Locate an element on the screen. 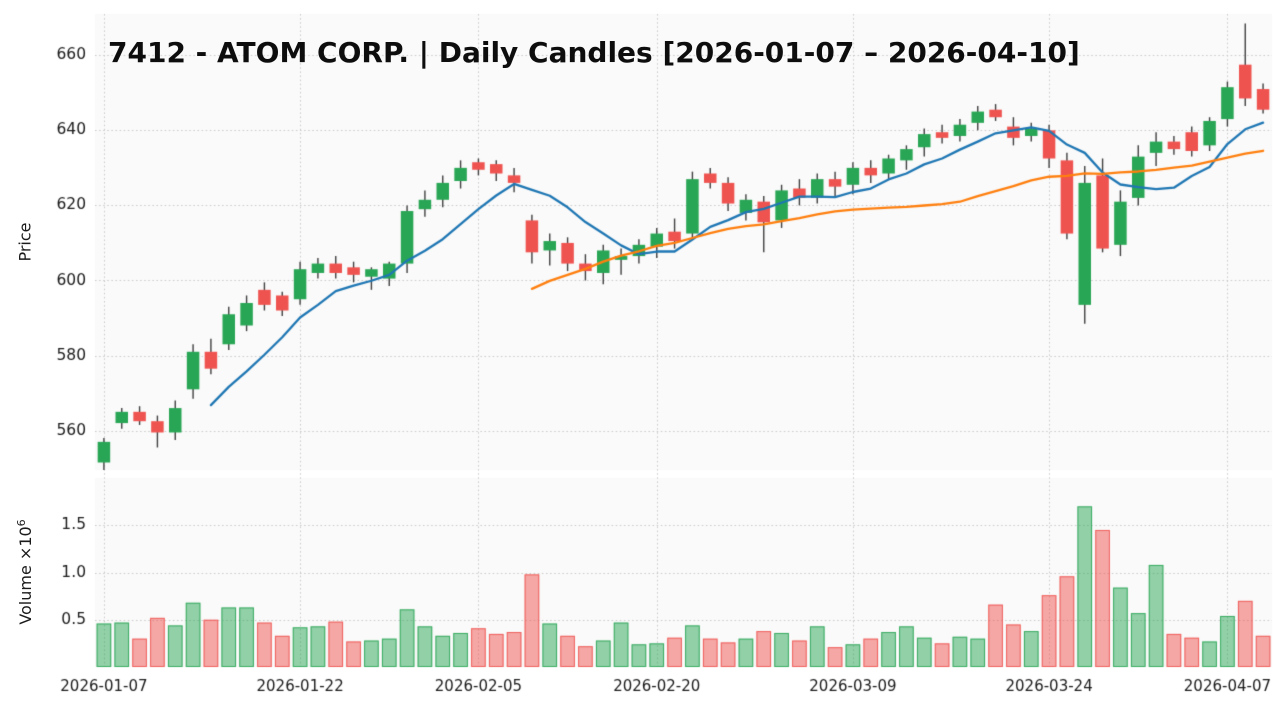 This screenshot has height=711, width=1284. volume-axis-label: Volume ×106 is located at coordinates (25, 571).